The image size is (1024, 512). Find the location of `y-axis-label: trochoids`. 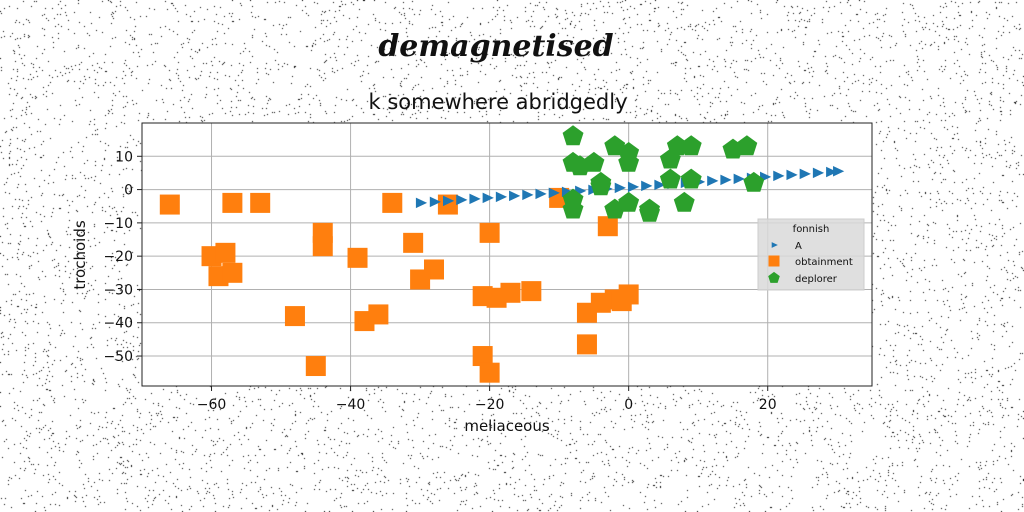

y-axis-label: trochoids is located at coordinates (80, 255).